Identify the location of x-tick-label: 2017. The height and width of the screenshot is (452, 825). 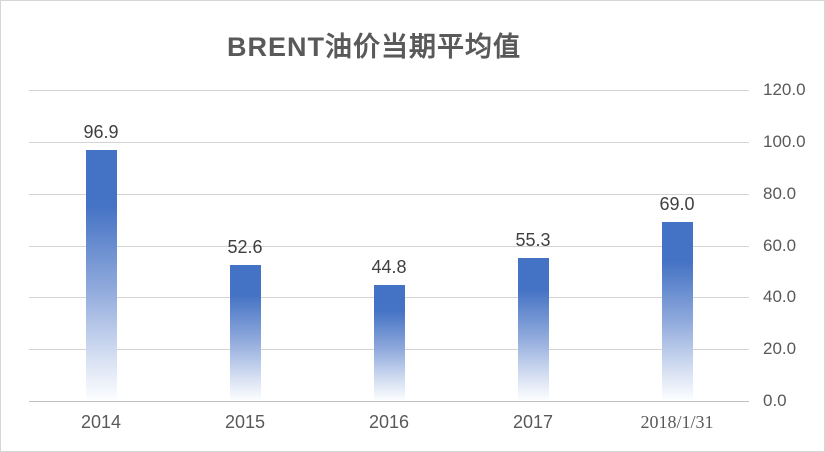
(533, 422).